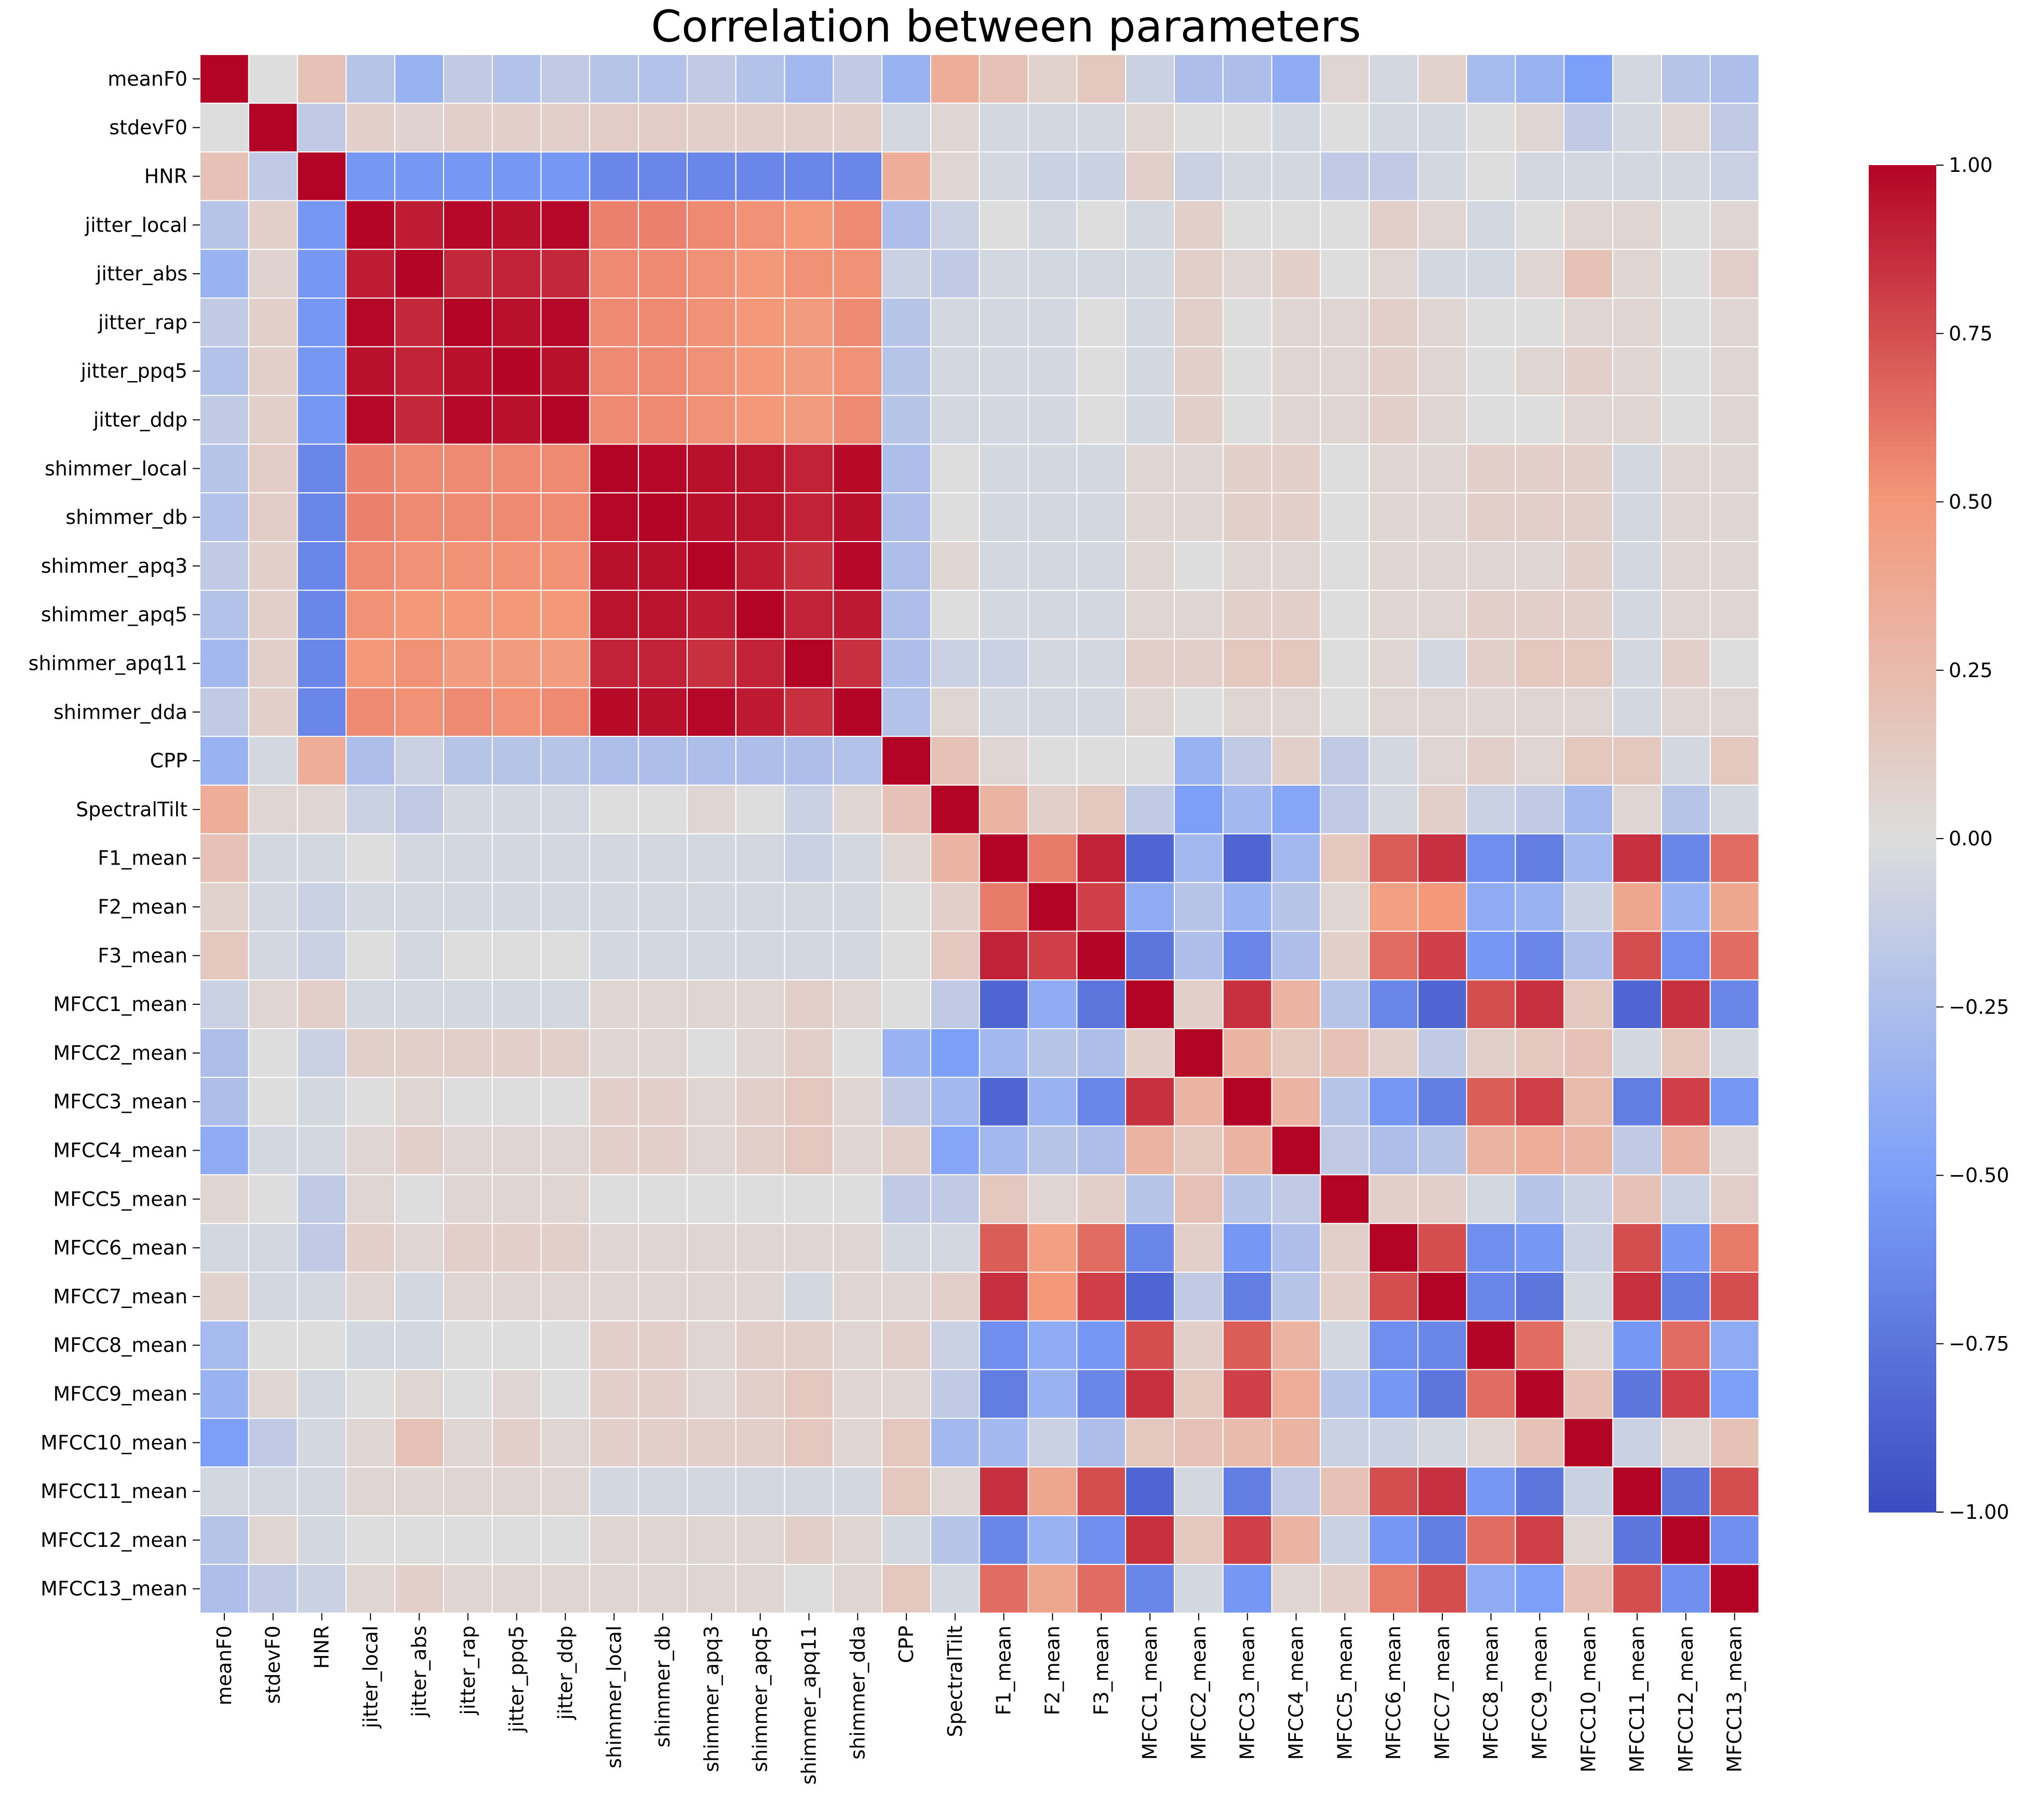 This screenshot has height=1820, width=2023. What do you see at coordinates (120, 1394) in the screenshot?
I see `y-tick-label: MFCC9_mean` at bounding box center [120, 1394].